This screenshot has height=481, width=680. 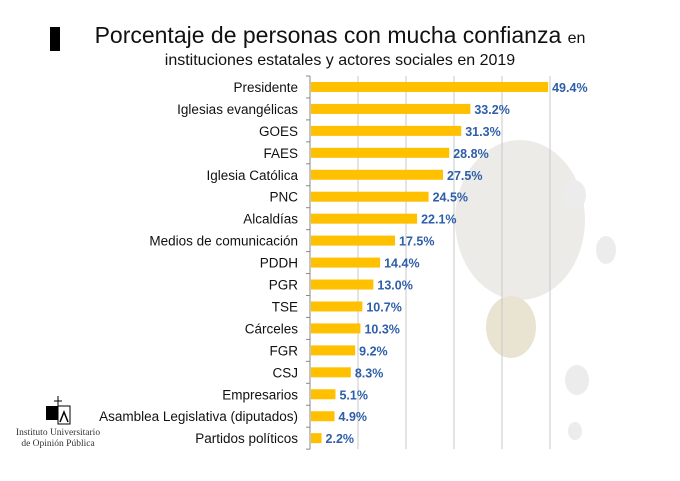 What do you see at coordinates (369, 373) in the screenshot?
I see `value-label: 8.3%` at bounding box center [369, 373].